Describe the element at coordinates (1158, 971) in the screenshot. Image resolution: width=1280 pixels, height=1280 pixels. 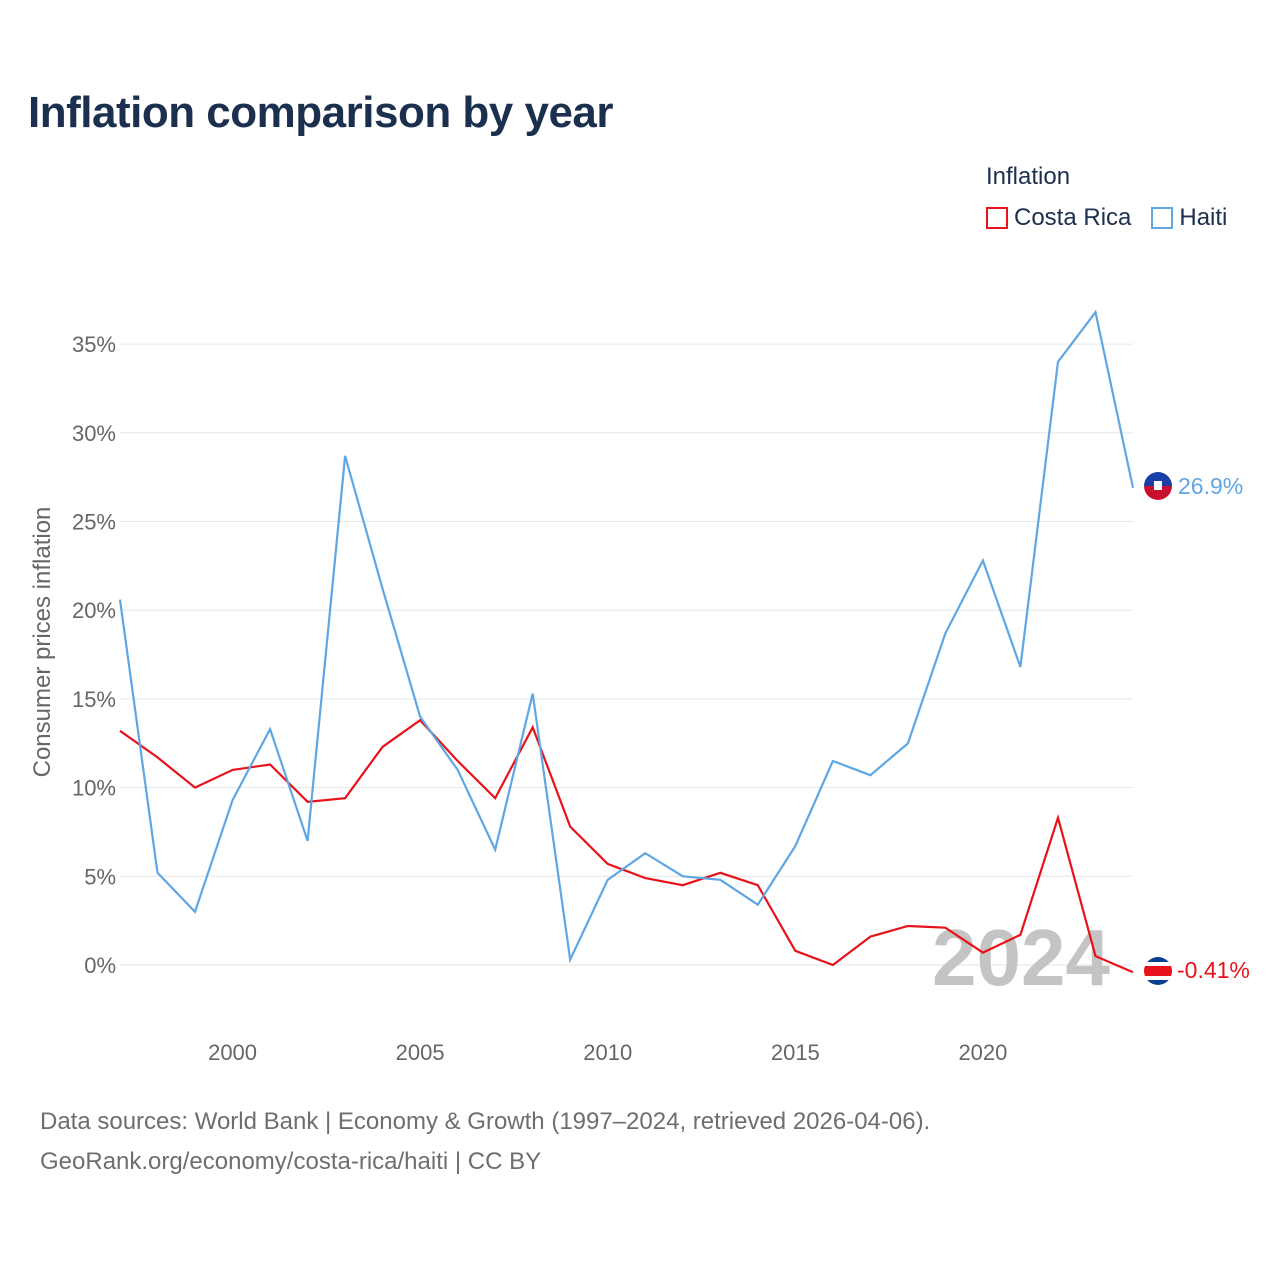
I see `costa-rica-flag-icon` at that location.